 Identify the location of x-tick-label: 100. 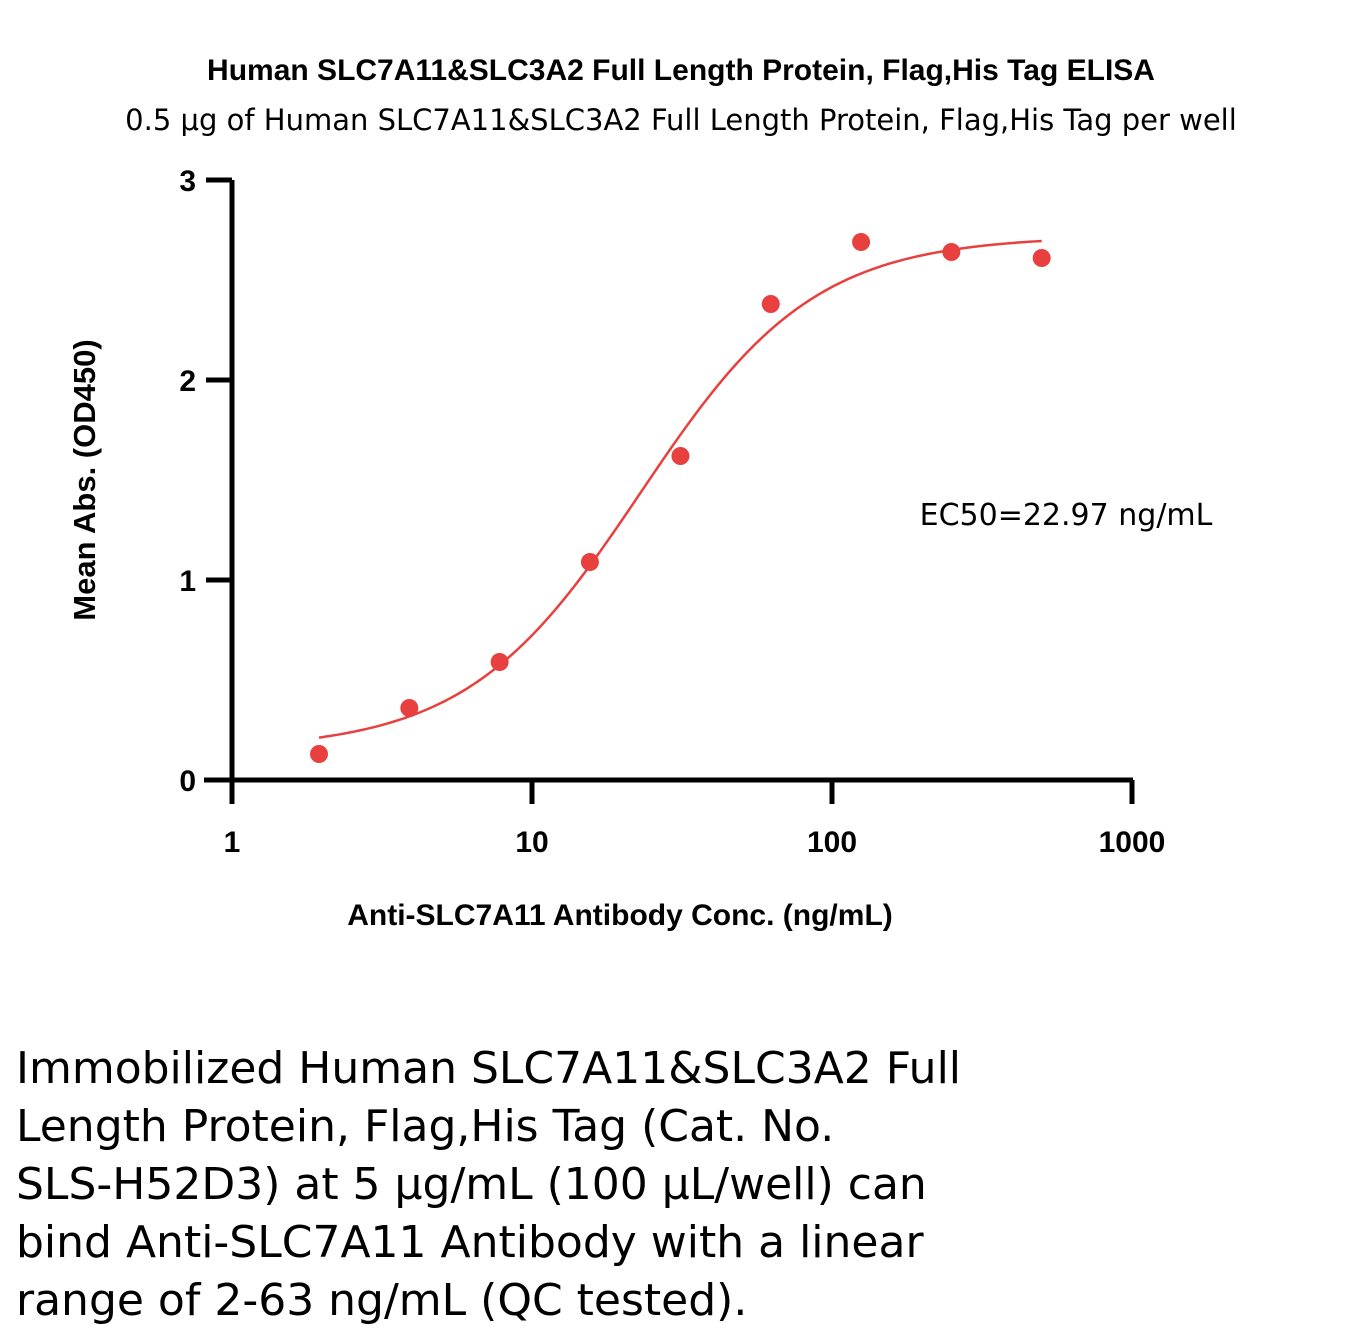
(832, 842).